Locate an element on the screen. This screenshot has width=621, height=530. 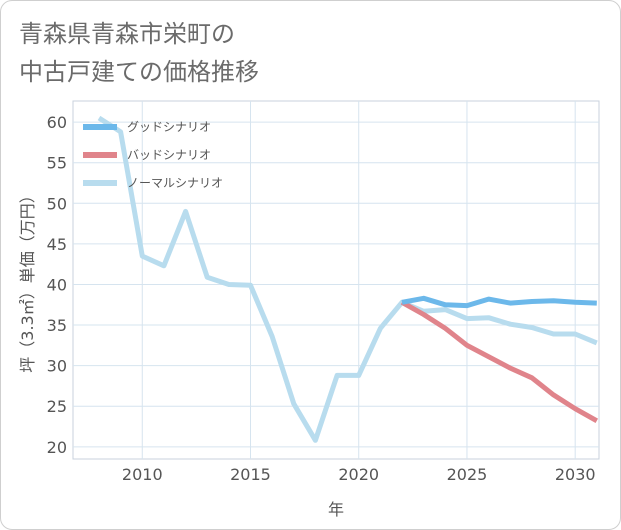
y-tick-label: 25 is located at coordinates (57, 406).